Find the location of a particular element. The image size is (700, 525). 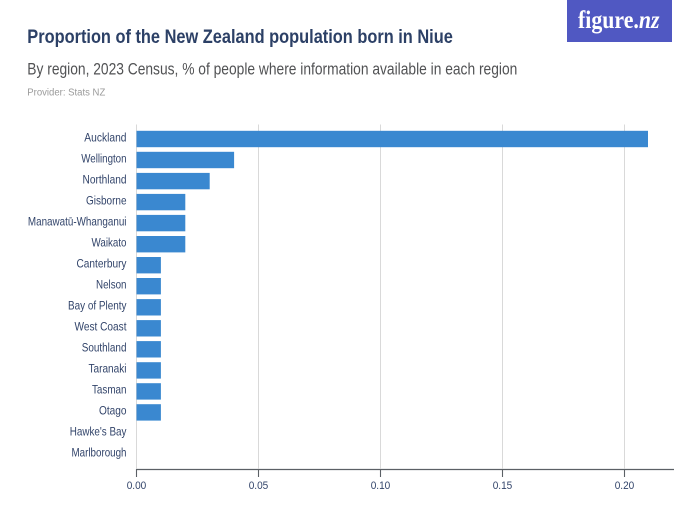

svg-text: 0.10 is located at coordinates (381, 486).